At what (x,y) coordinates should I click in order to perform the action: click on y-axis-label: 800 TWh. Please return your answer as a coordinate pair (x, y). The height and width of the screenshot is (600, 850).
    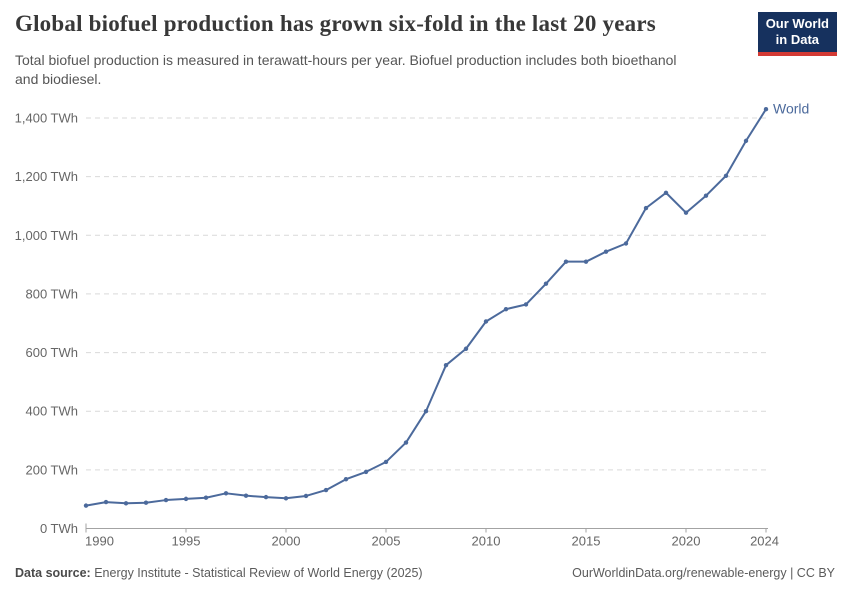
    Looking at the image, I should click on (51, 293).